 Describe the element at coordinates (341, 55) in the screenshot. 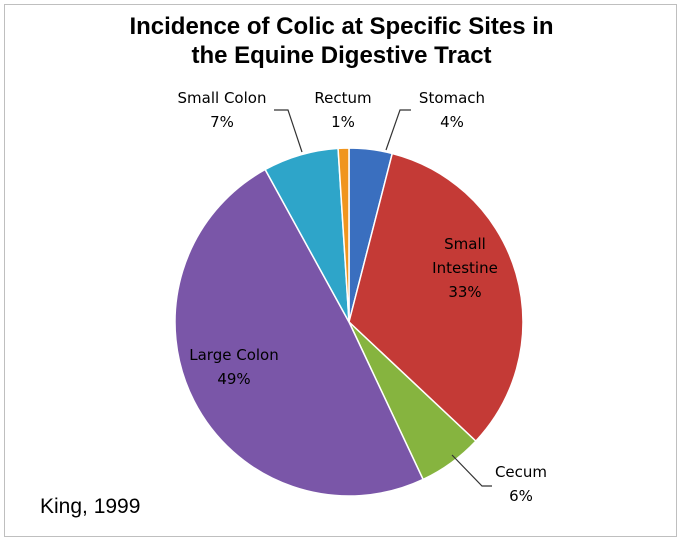

I see `chart-title-line-2: the Equine Digestive Tract` at that location.